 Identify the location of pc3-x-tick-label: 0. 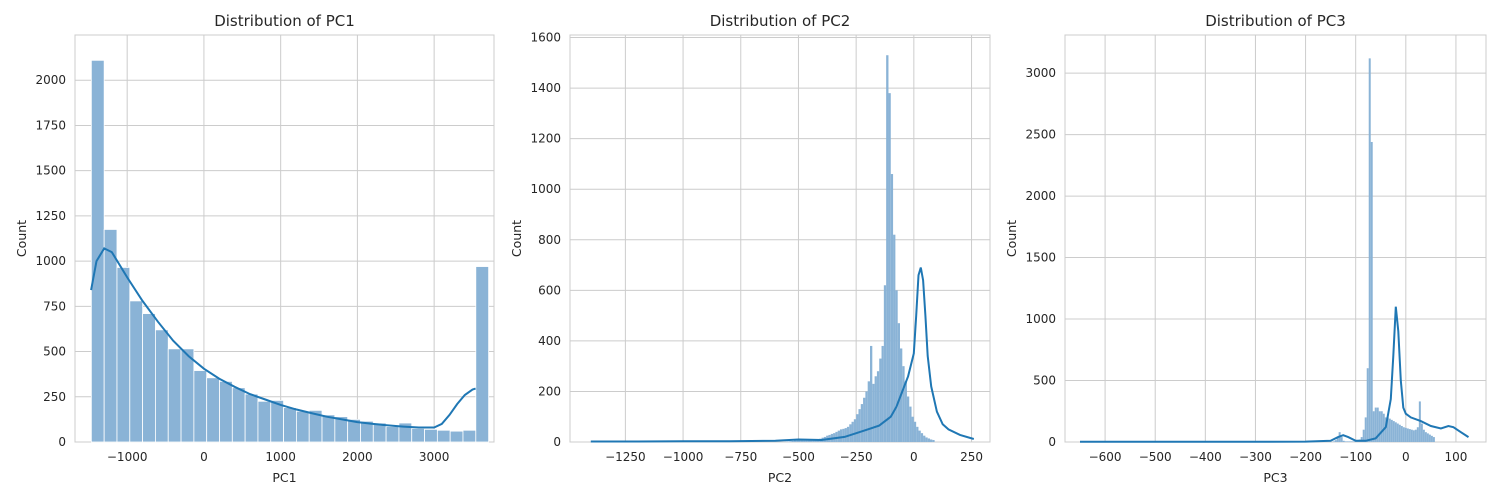
(1406, 457).